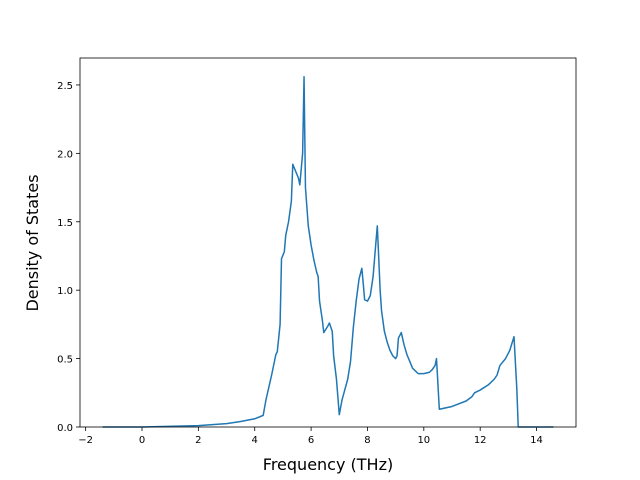 The height and width of the screenshot is (480, 640). I want to click on x-tick-label: 0, so click(142, 440).